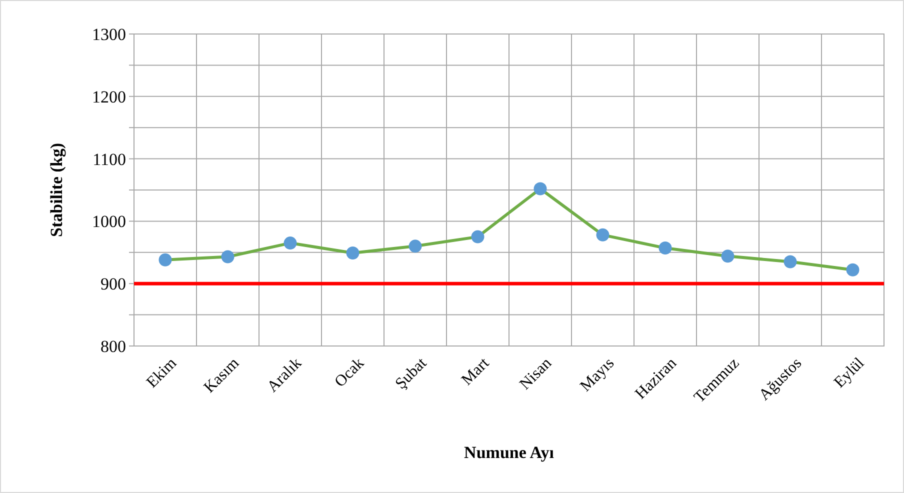 The width and height of the screenshot is (904, 493). What do you see at coordinates (109, 96) in the screenshot?
I see `y-tick-label: 1200` at bounding box center [109, 96].